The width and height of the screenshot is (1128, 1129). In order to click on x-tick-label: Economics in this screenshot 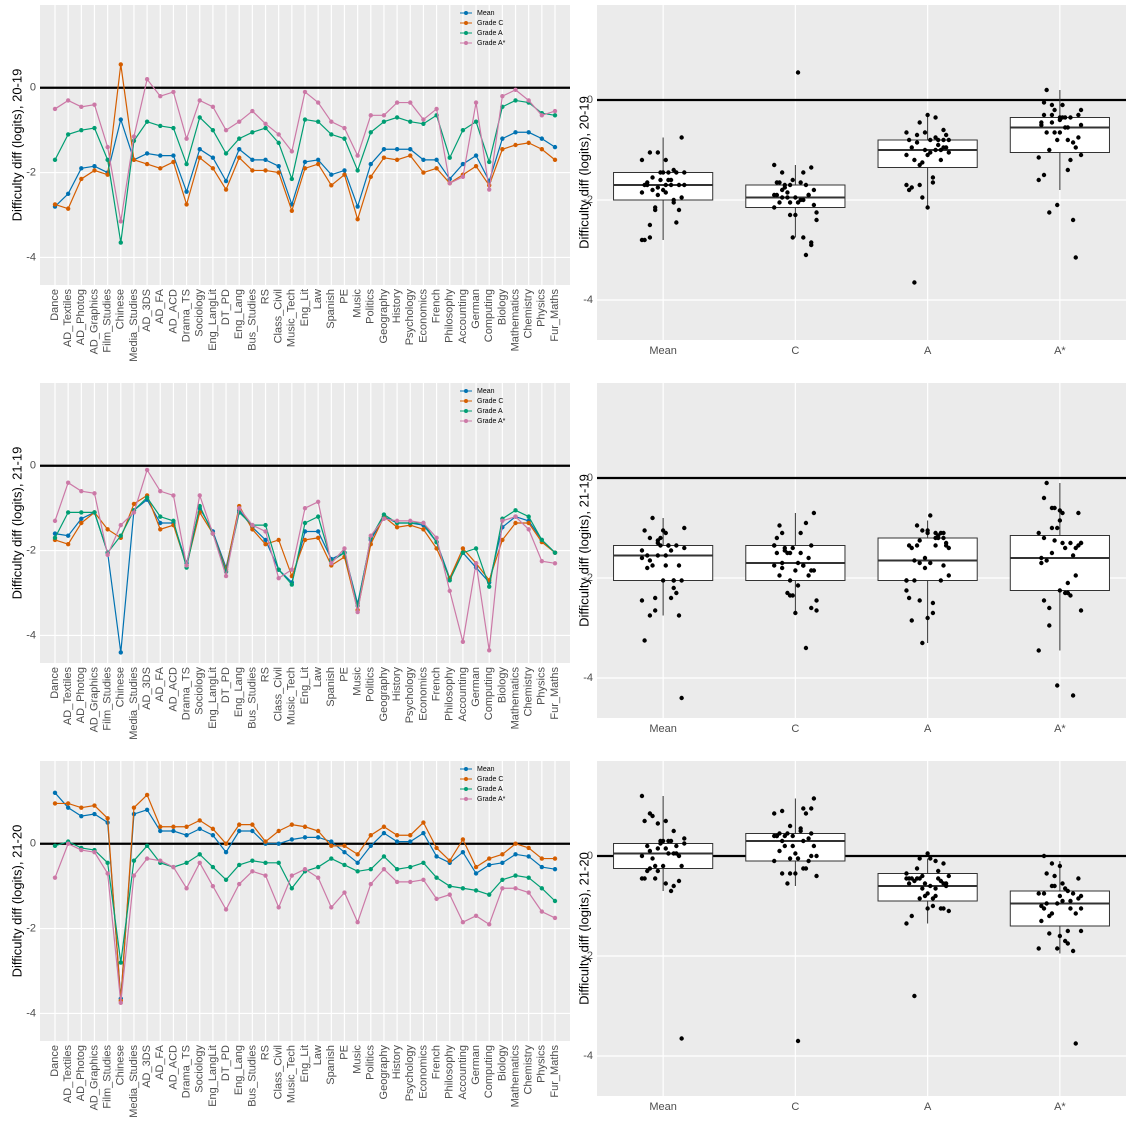, I will do `click(423, 694)`.